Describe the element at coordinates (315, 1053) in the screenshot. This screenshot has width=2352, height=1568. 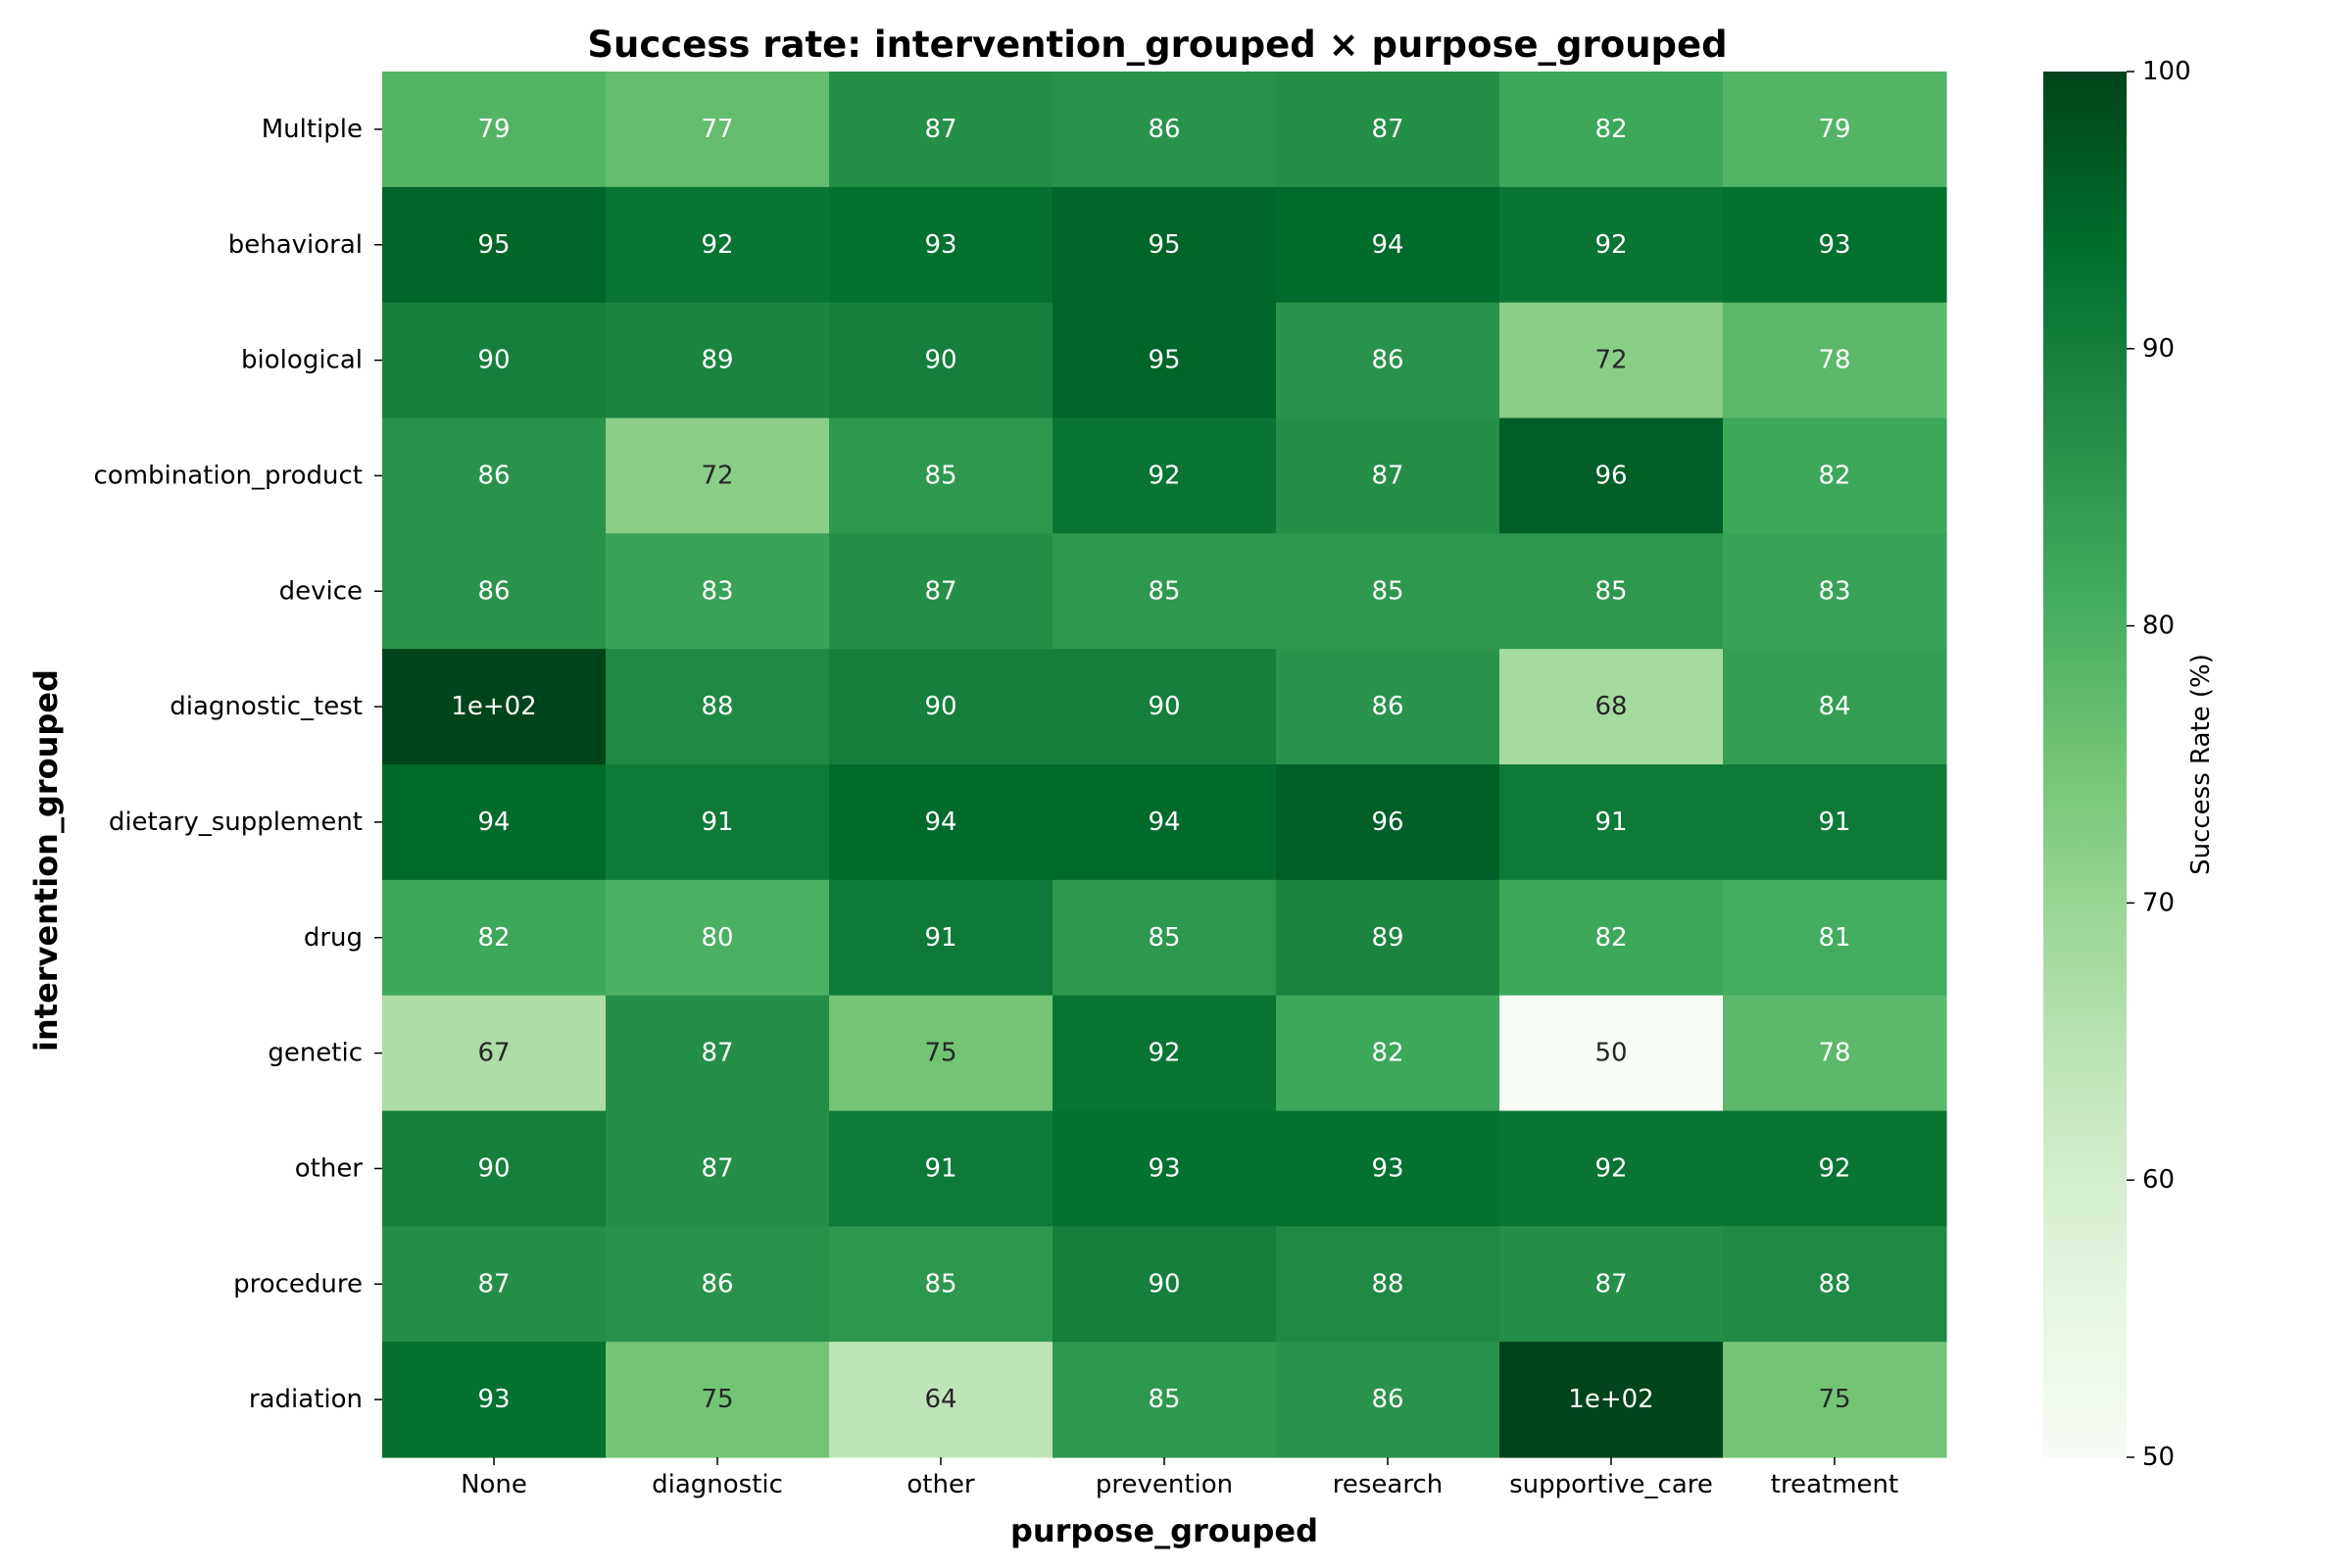
I see `y-tick-label: genetic` at that location.